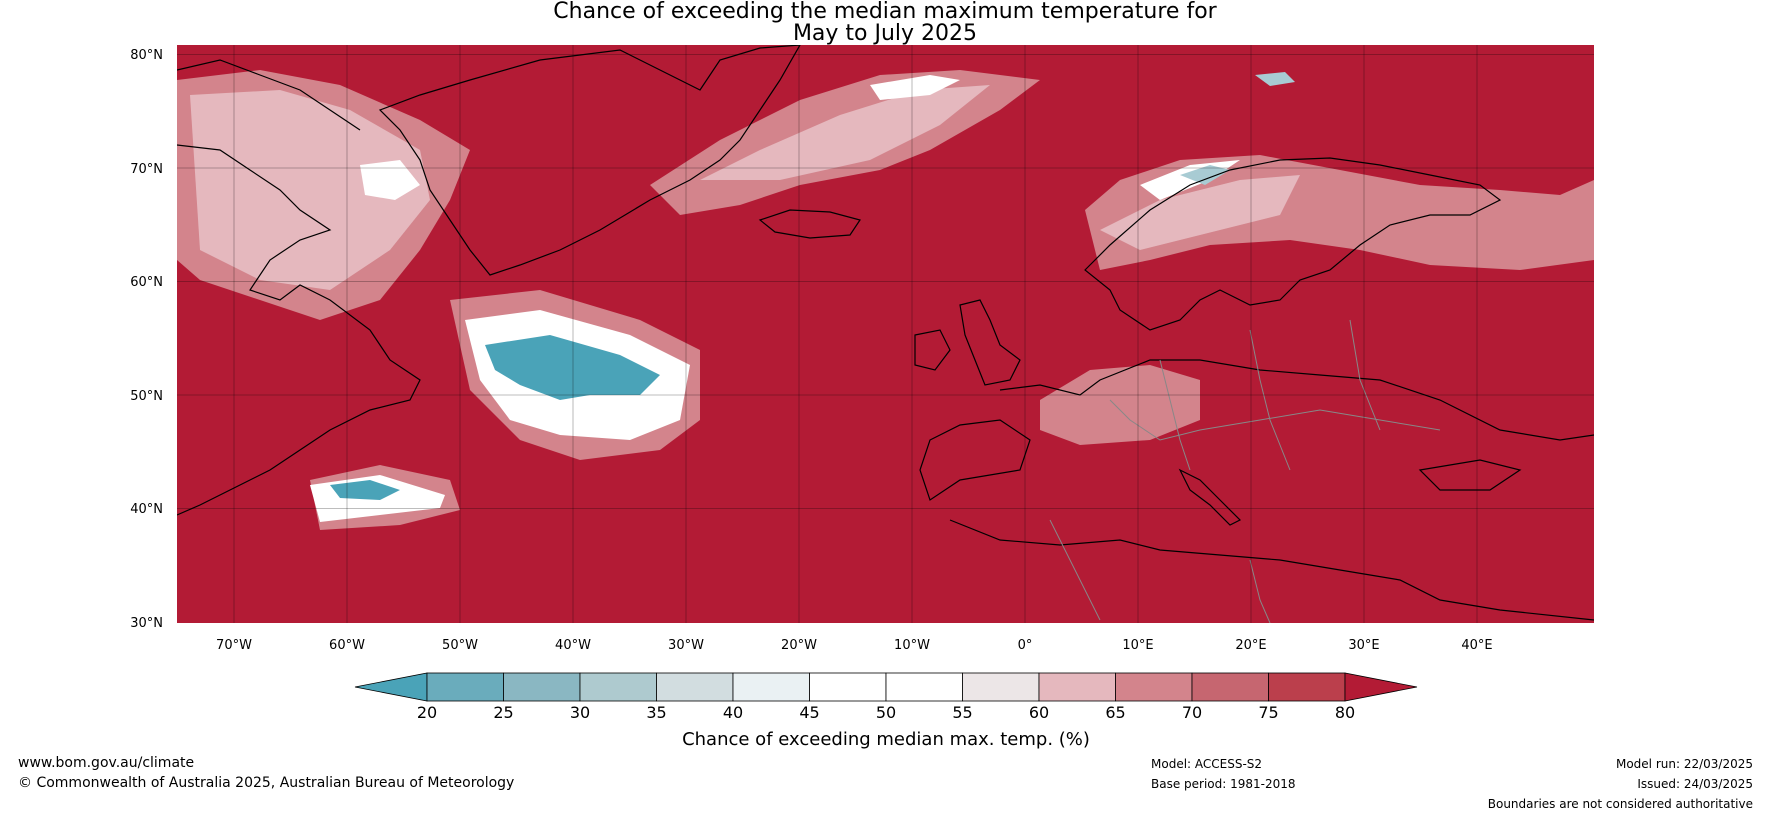 This screenshot has height=816, width=1770. Describe the element at coordinates (589, 160) in the screenshot. I see `greenland-coast` at that location.